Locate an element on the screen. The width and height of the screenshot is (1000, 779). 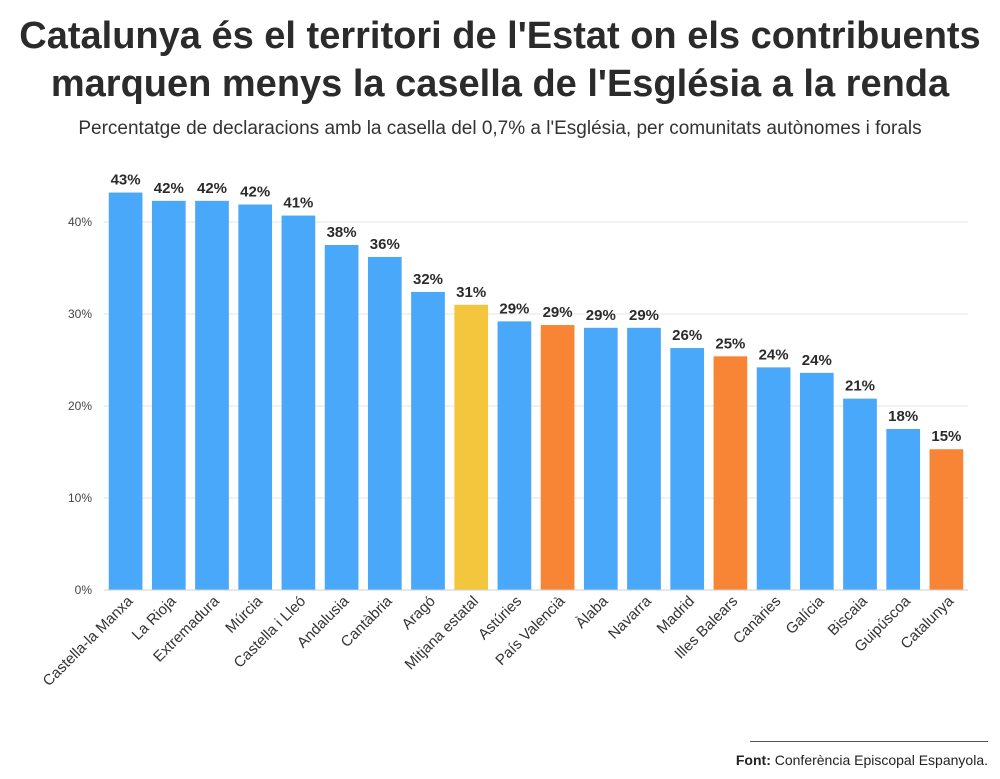
source-label: Font: is located at coordinates (753, 760).